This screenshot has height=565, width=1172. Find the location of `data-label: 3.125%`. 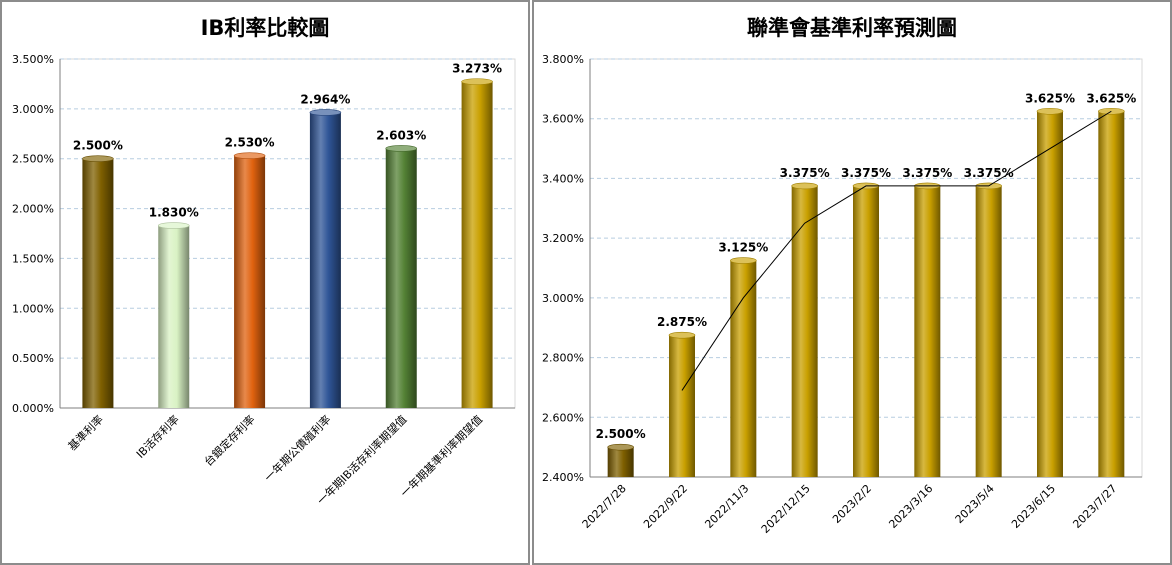

data-label: 3.125% is located at coordinates (743, 248).